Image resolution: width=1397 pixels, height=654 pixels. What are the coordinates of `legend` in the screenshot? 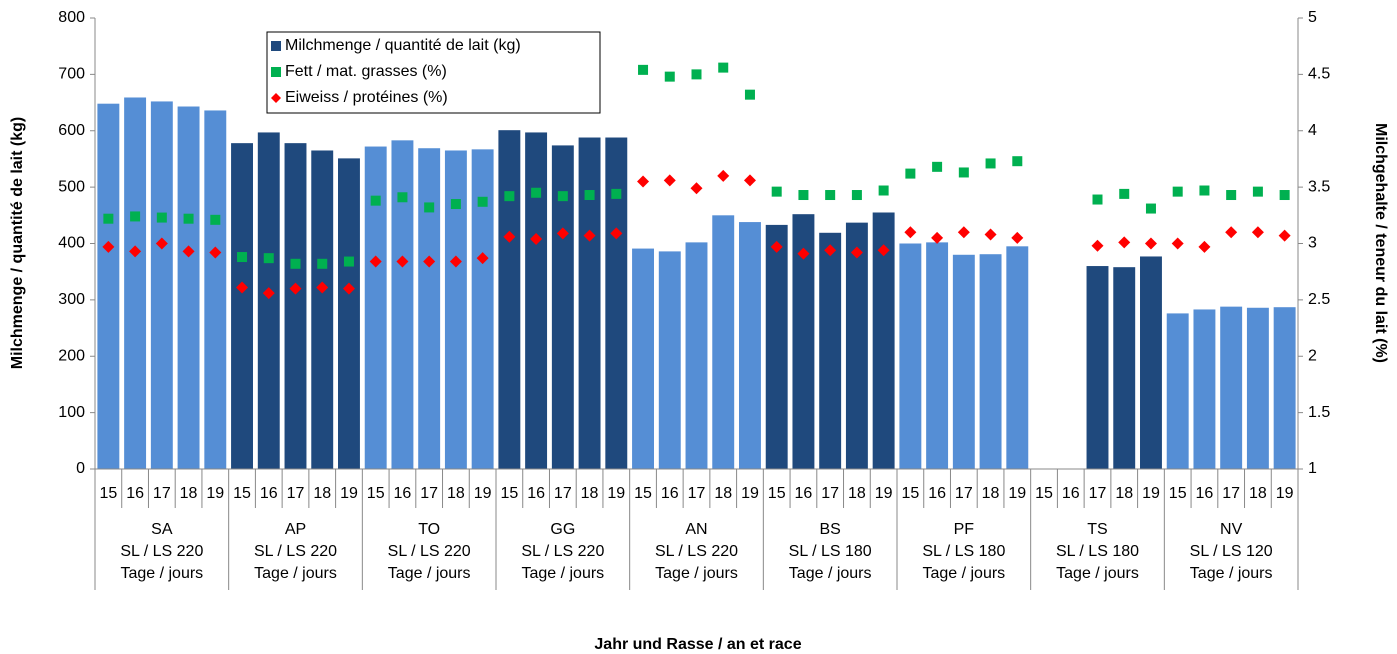 It's located at (433, 72).